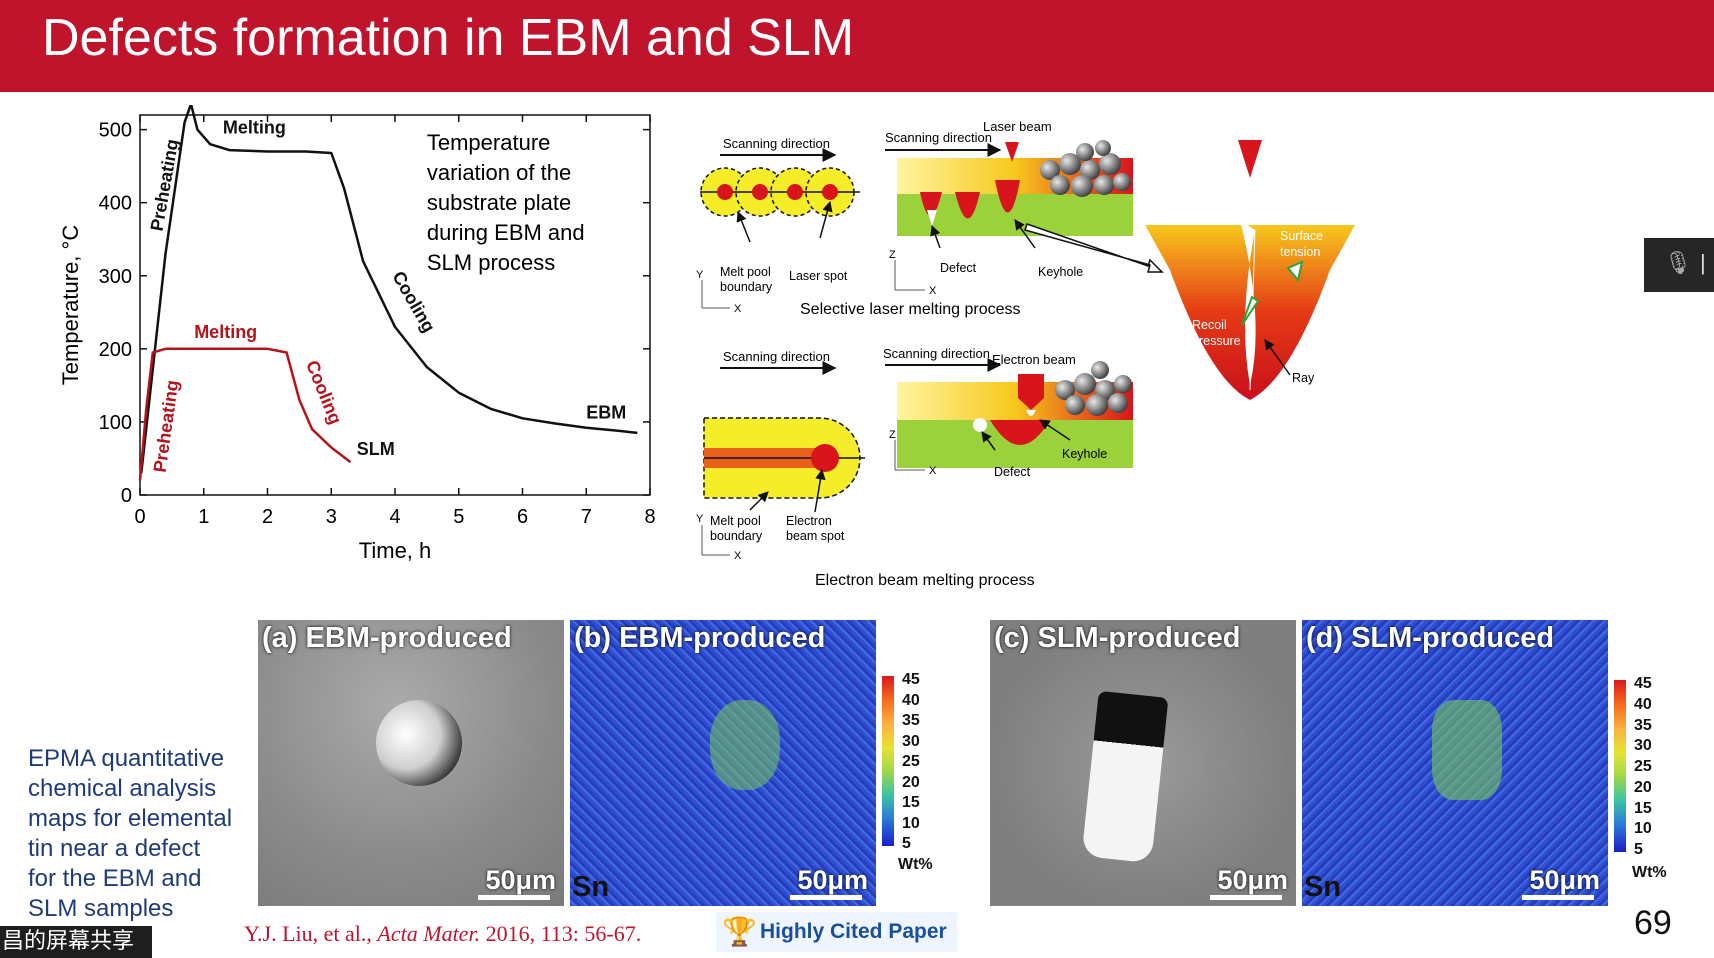 This screenshot has width=1714, height=958. What do you see at coordinates (1678, 262) in the screenshot?
I see `mic-muted-icon: 🎙` at bounding box center [1678, 262].